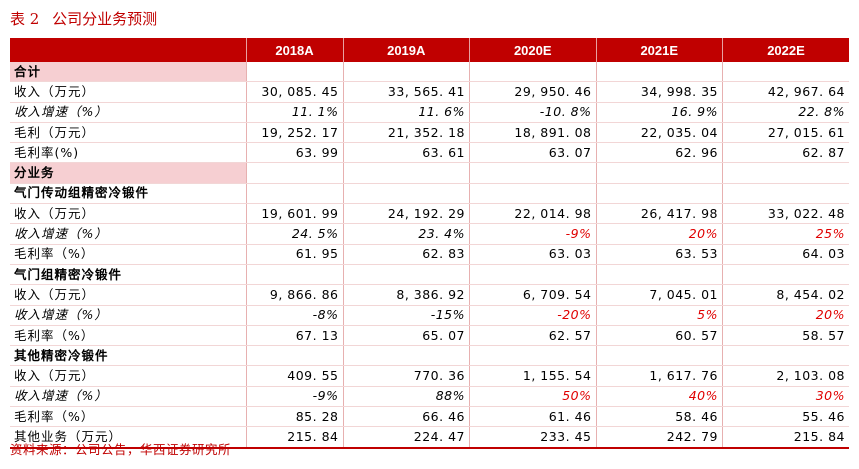 Image resolution: width=859 pixels, height=469 pixels. Describe the element at coordinates (406, 254) in the screenshot. I see `table-cell: 62. 83` at that location.